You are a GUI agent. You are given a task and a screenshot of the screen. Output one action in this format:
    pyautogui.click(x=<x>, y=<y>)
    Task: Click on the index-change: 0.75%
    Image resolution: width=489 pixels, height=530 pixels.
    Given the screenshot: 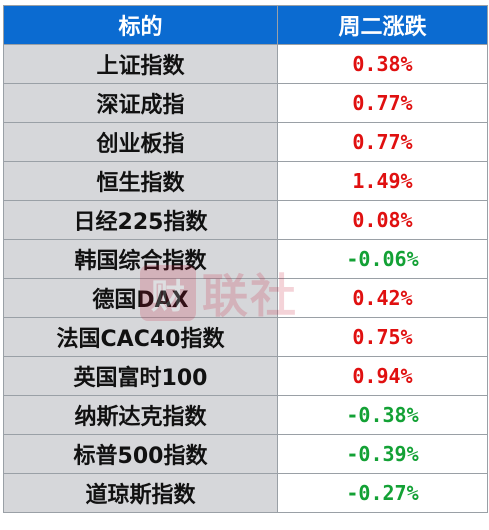 What is the action you would take?
    pyautogui.click(x=382, y=337)
    